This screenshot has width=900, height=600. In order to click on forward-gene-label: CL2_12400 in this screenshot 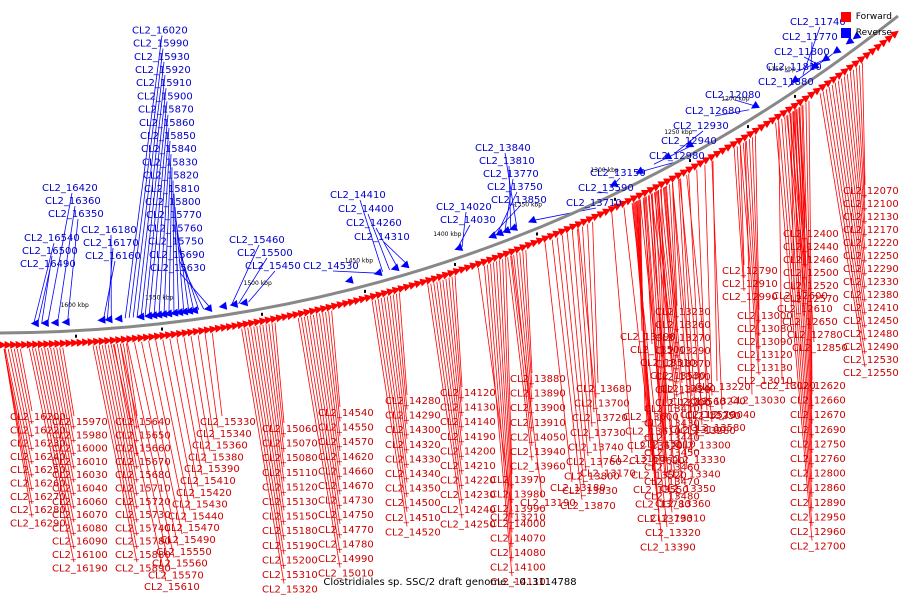, I will do `click(811, 234)`.